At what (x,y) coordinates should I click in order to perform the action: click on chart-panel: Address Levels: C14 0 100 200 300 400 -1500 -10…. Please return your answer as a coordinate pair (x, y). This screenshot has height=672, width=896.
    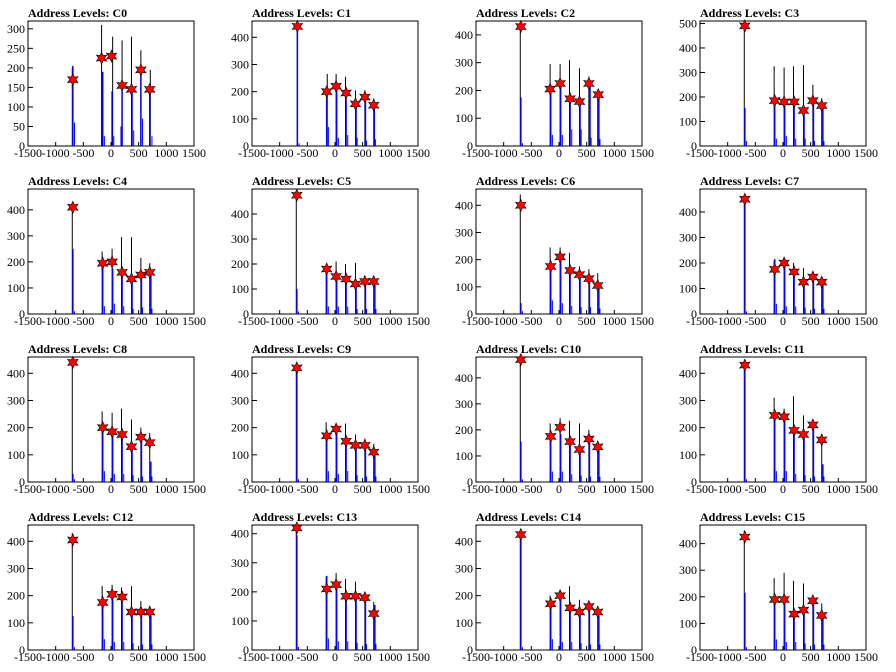
    Looking at the image, I should click on (554, 587).